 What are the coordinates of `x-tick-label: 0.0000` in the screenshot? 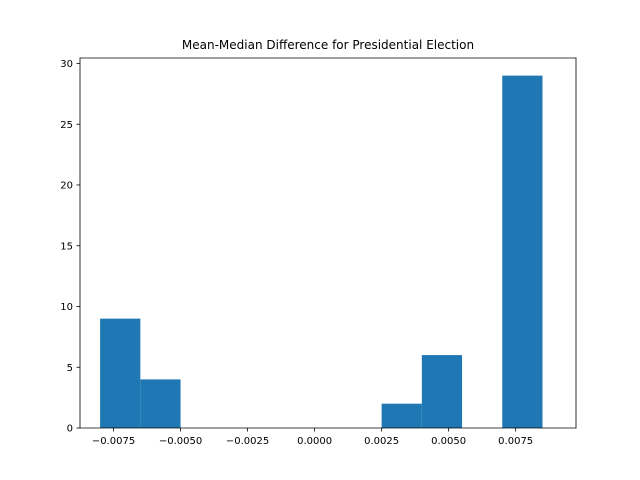 It's located at (314, 441).